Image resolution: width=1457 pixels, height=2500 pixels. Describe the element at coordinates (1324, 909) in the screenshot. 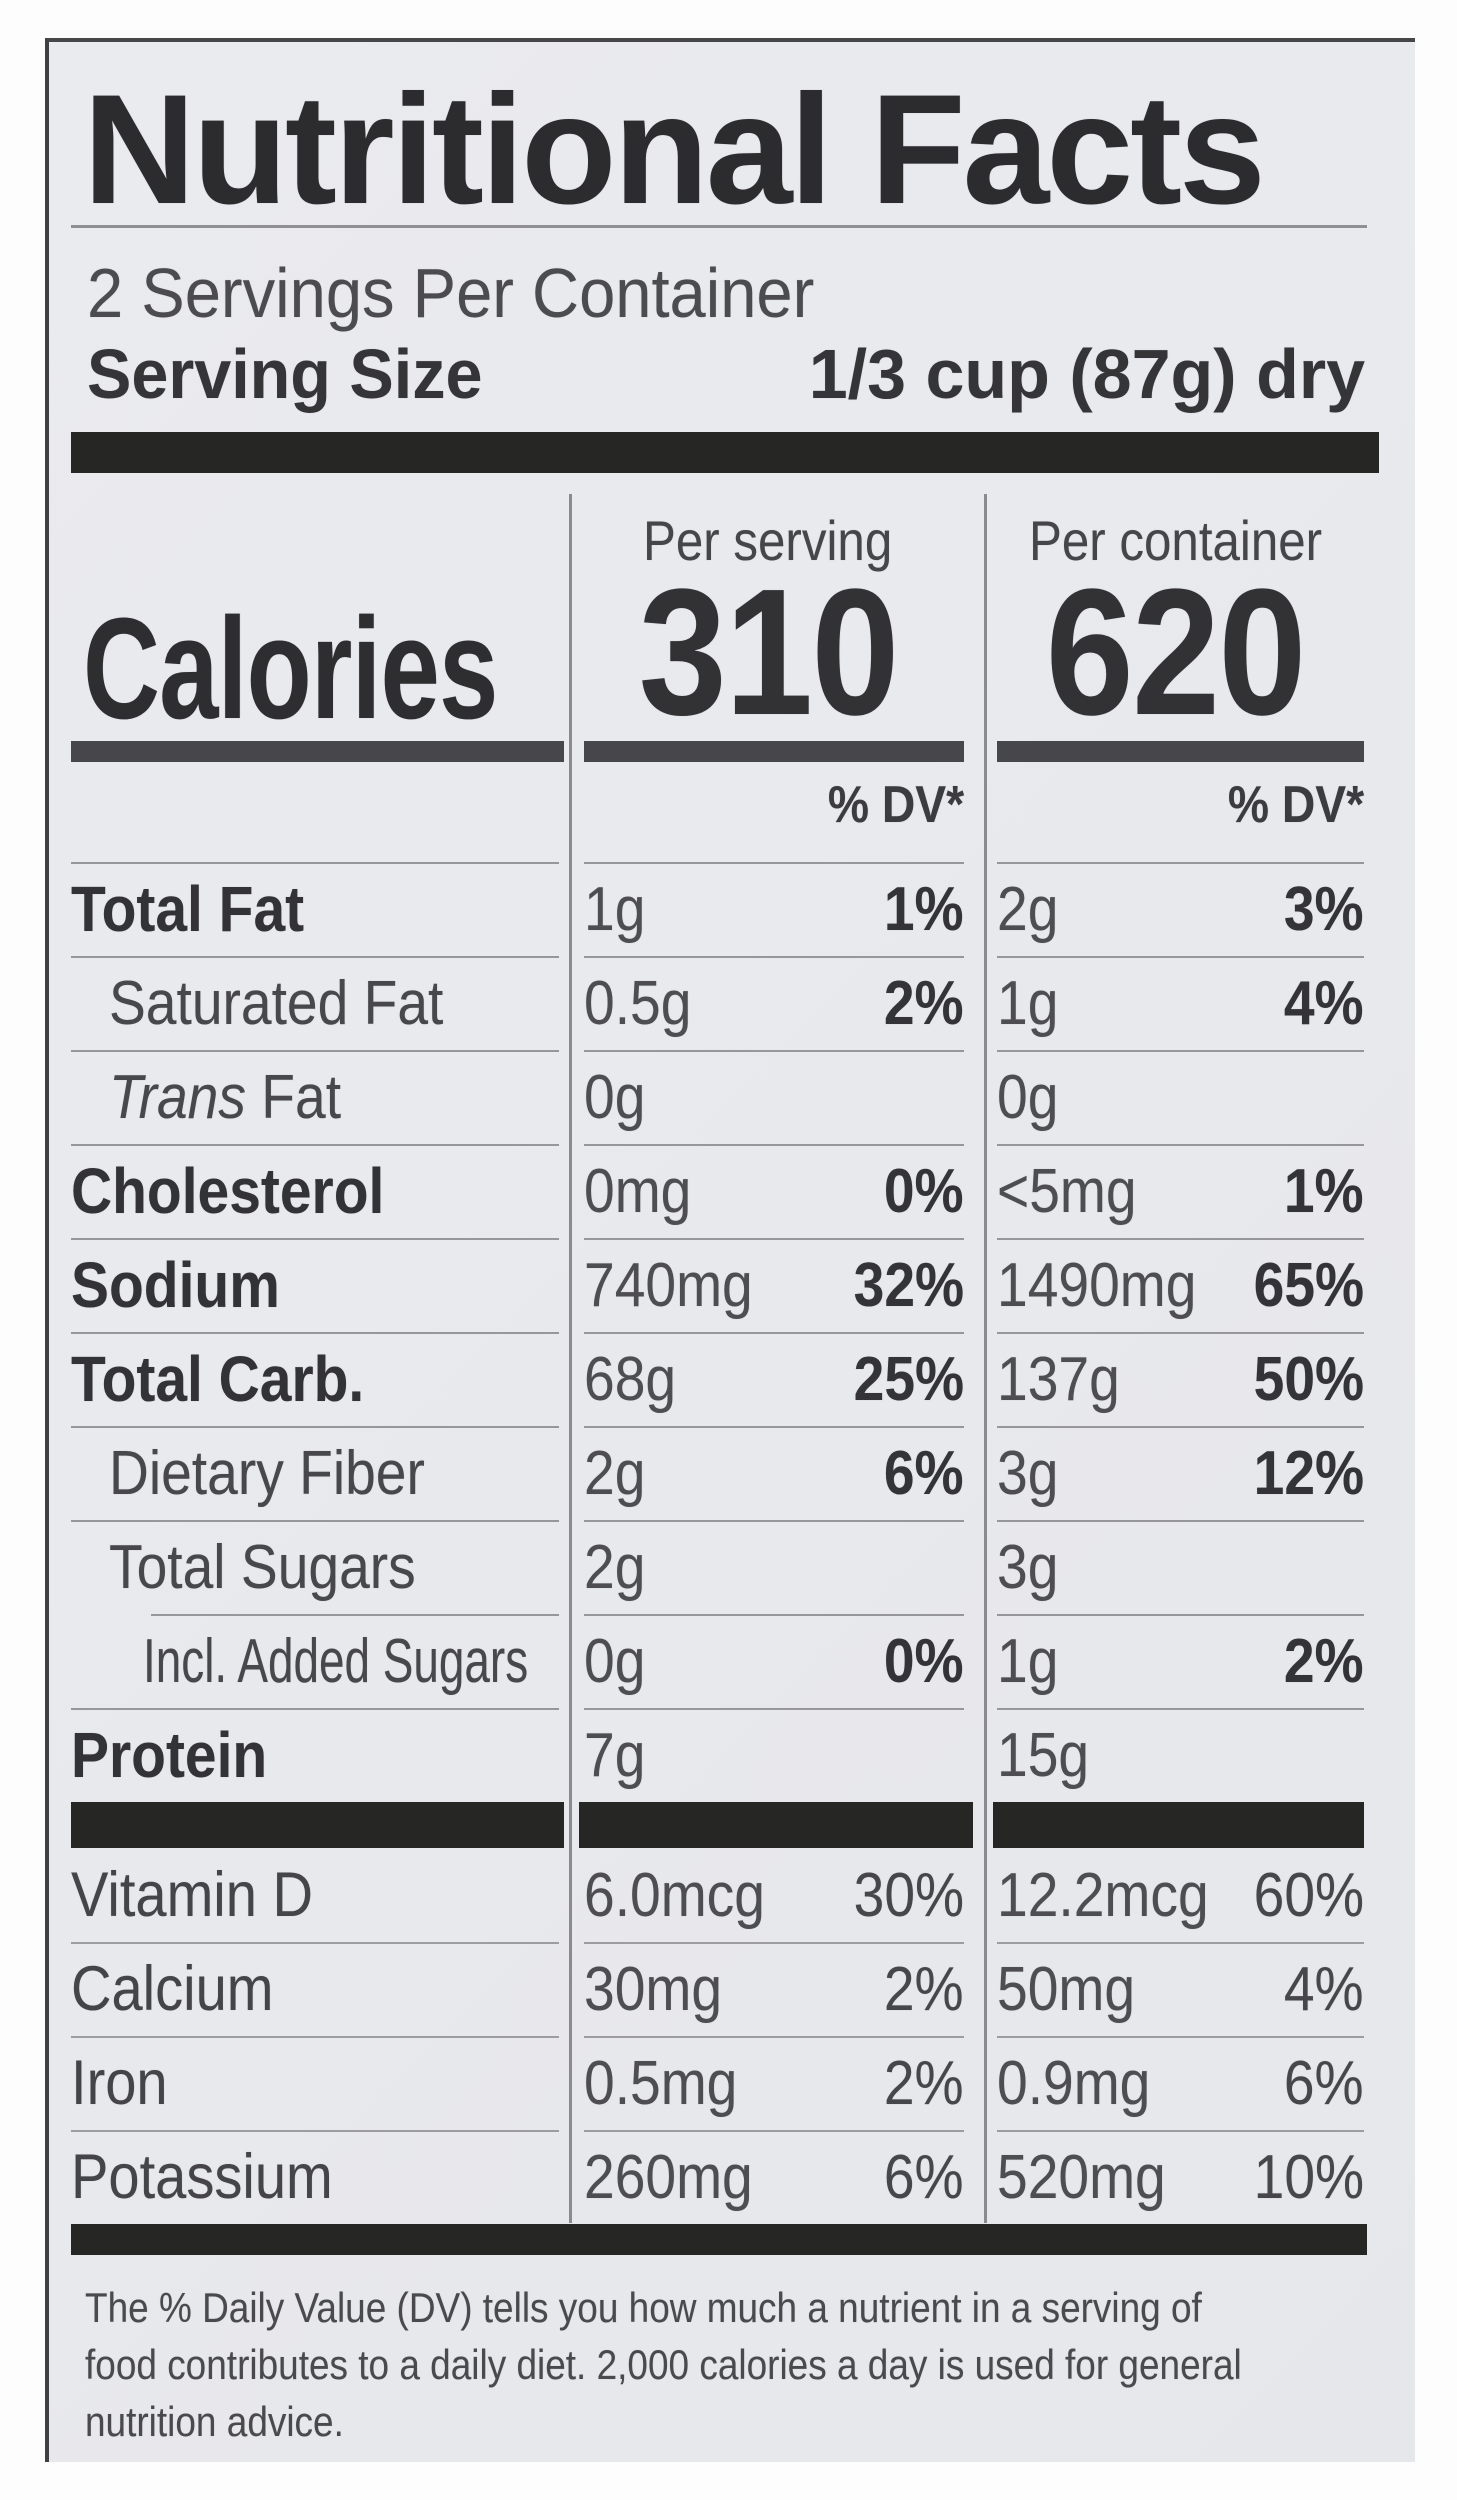

I see `per-container-dv: 3%` at that location.